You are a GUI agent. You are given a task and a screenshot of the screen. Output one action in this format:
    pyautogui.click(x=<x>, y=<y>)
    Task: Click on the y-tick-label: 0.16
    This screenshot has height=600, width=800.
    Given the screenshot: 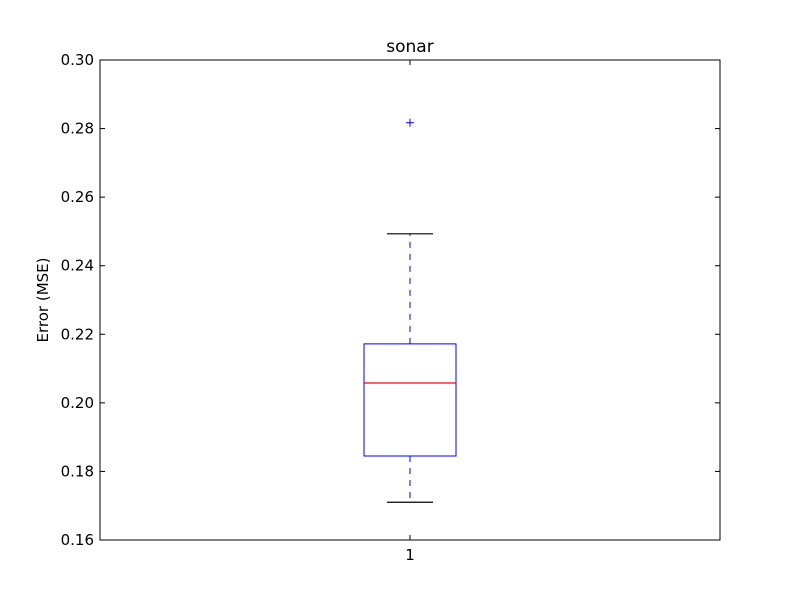 What is the action you would take?
    pyautogui.click(x=77, y=540)
    